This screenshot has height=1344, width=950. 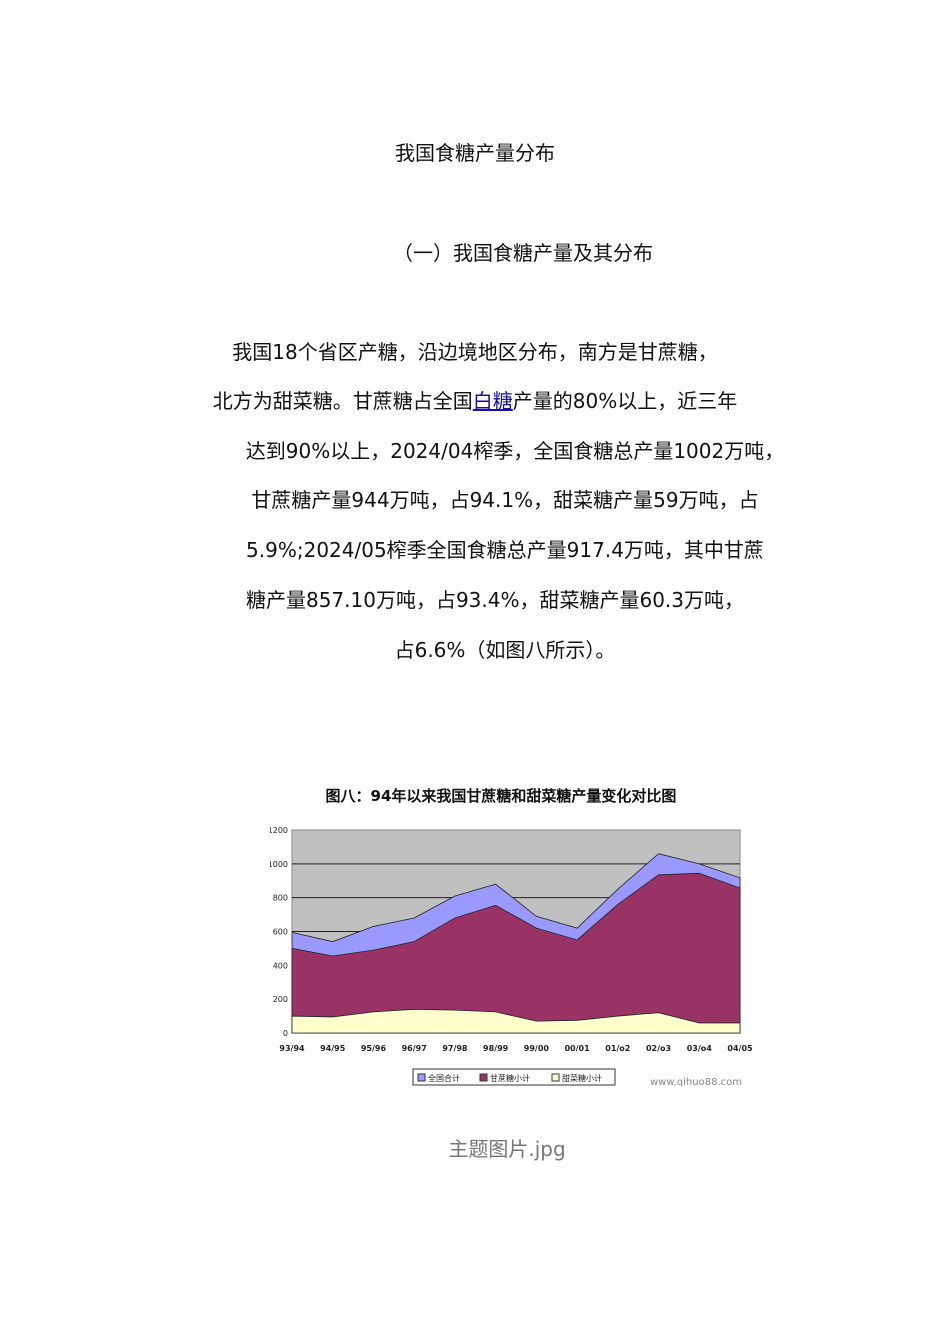 I want to click on x-tick-label: 96/97, so click(x=414, y=1048).